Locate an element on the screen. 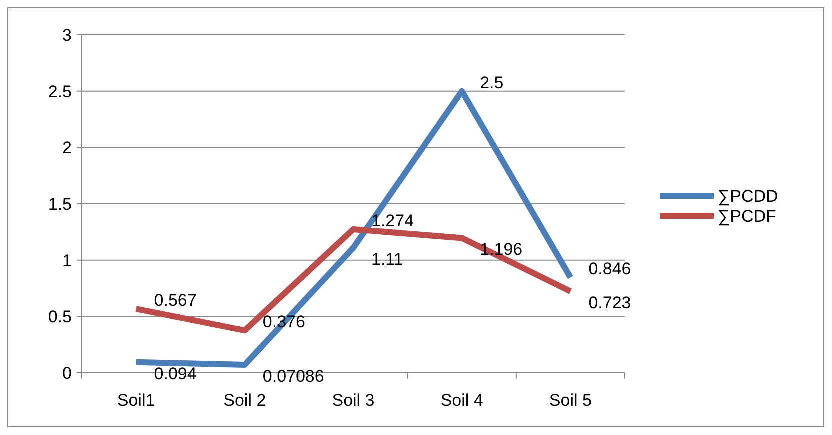  y-tick-label: 2.5 is located at coordinates (60, 92).